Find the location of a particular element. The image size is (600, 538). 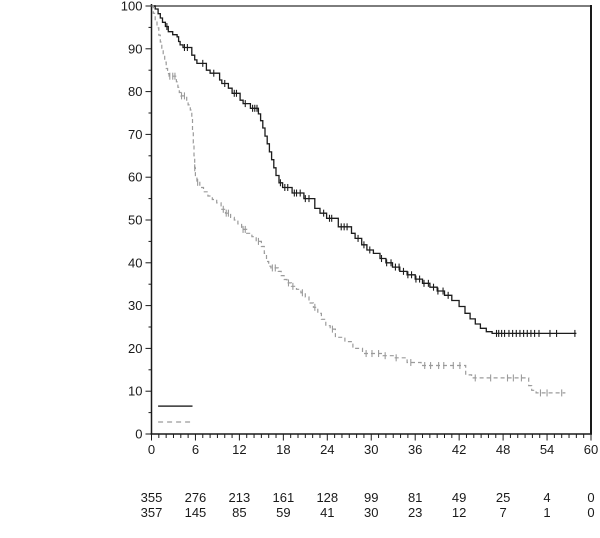

x-tick-label: 54 is located at coordinates (547, 449).